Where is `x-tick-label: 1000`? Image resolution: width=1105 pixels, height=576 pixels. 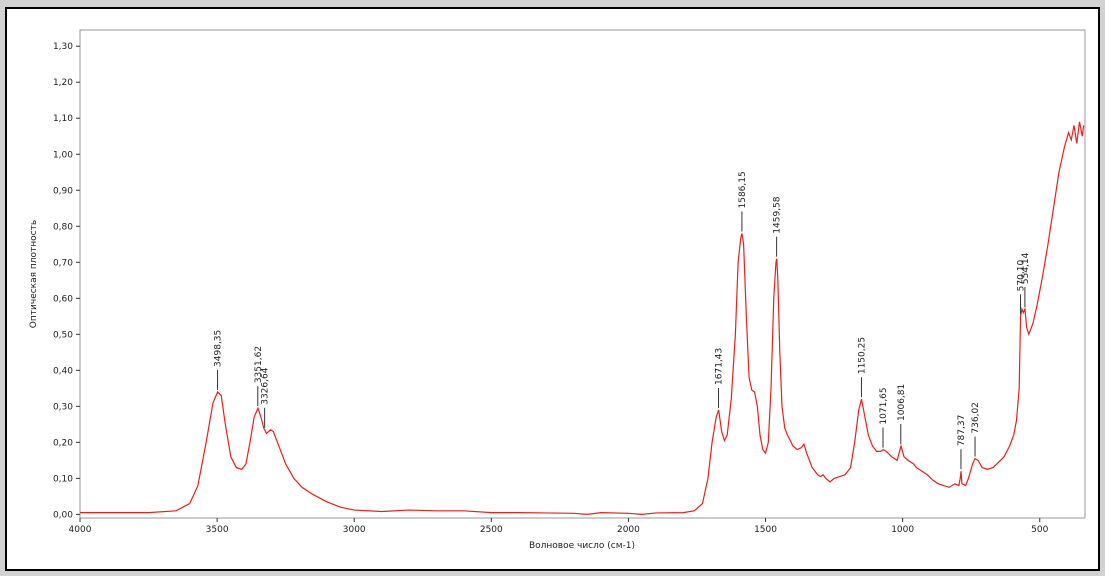
x-tick-label: 1000 is located at coordinates (902, 530).